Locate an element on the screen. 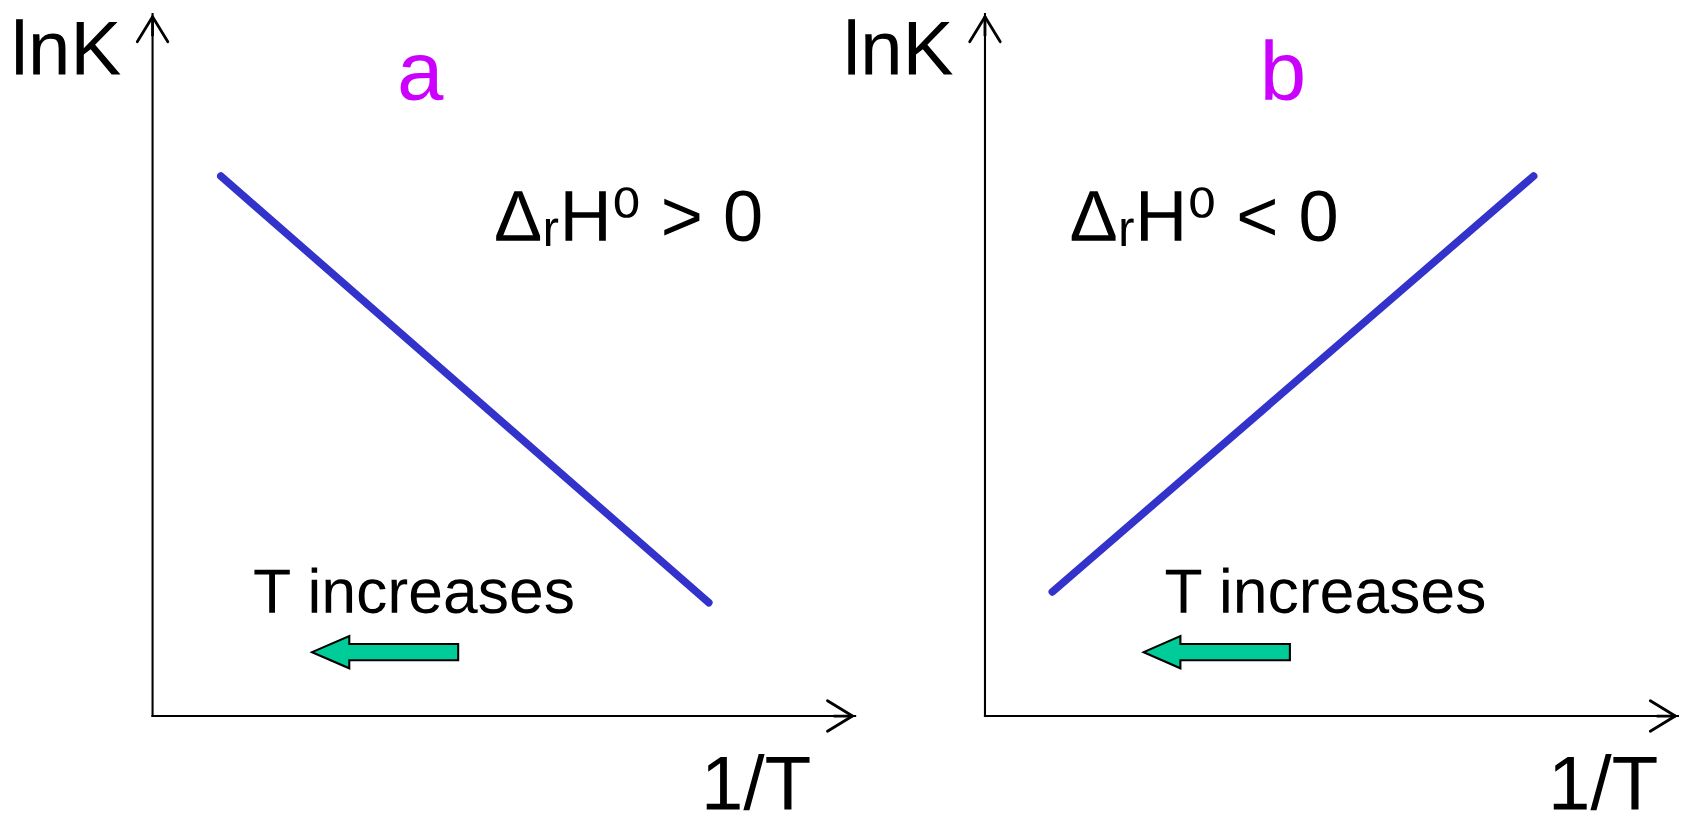  chart-title: b is located at coordinates (1284, 70).